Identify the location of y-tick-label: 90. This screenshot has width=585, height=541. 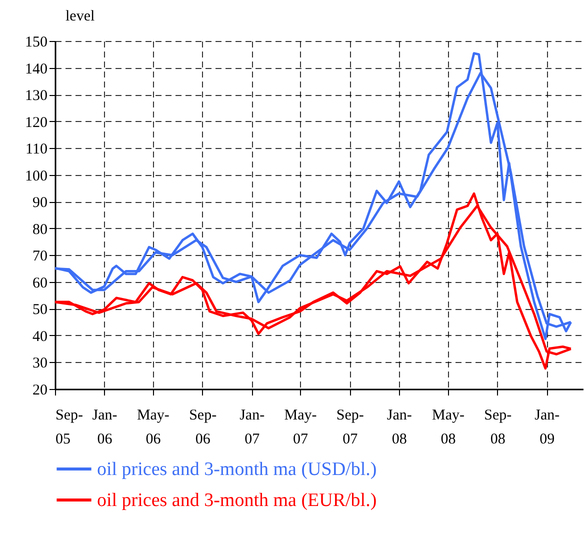
(40, 203).